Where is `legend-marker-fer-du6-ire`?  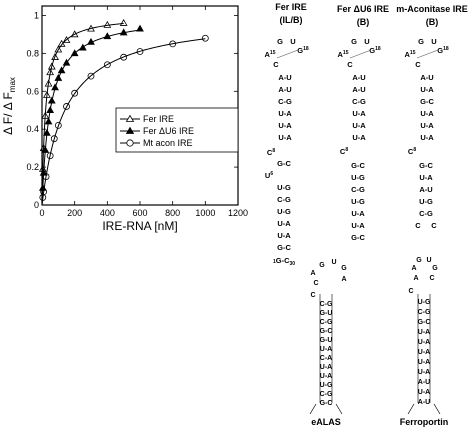 legend-marker-fer-du6-ire is located at coordinates (130, 130).